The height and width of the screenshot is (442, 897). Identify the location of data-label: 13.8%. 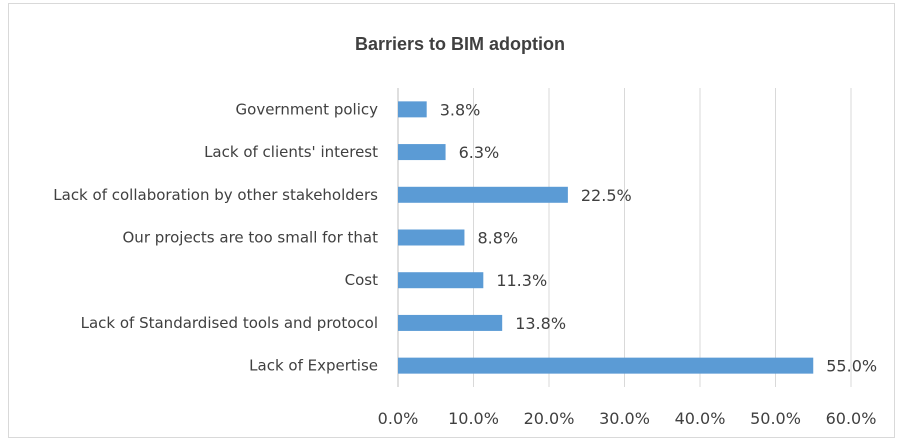
(540, 323).